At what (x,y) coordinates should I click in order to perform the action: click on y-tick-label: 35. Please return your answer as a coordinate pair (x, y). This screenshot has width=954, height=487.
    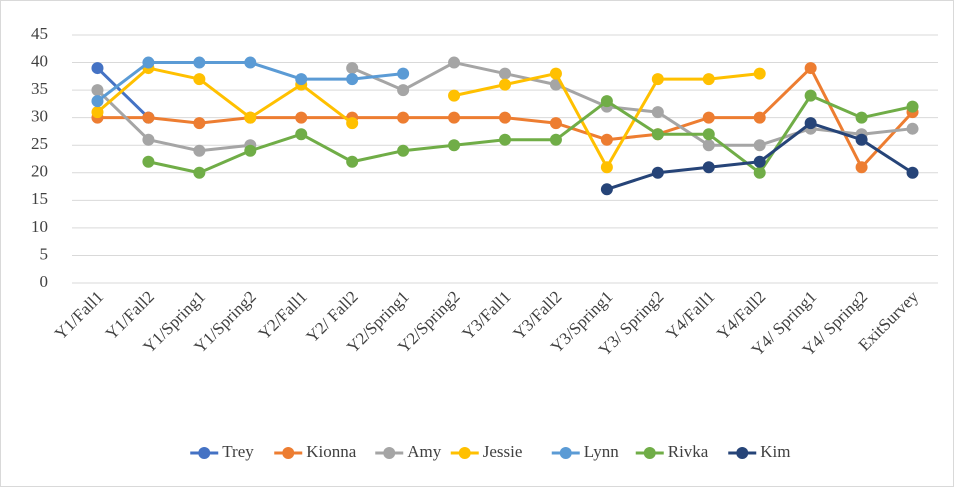
    Looking at the image, I should click on (39, 88).